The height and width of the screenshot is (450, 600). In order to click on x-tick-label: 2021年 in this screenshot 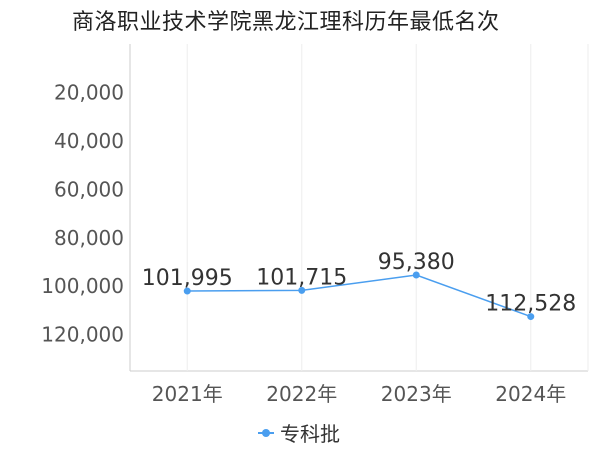, I will do `click(187, 394)`.